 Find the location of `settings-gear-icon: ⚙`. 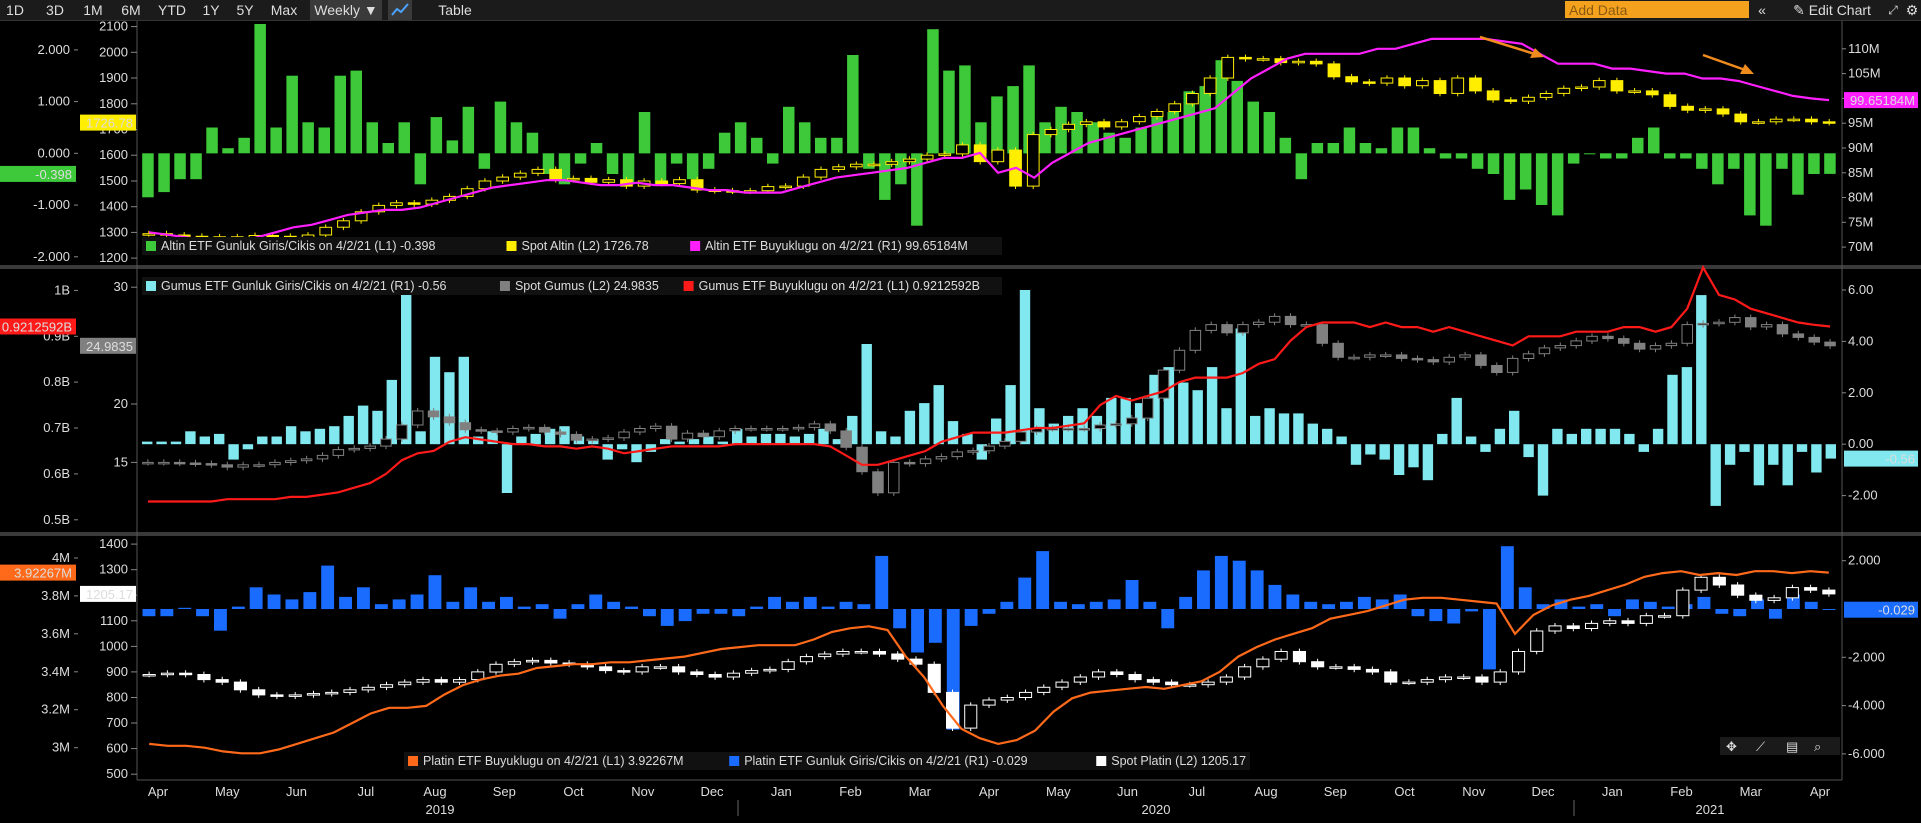

settings-gear-icon: ⚙ is located at coordinates (1912, 10).